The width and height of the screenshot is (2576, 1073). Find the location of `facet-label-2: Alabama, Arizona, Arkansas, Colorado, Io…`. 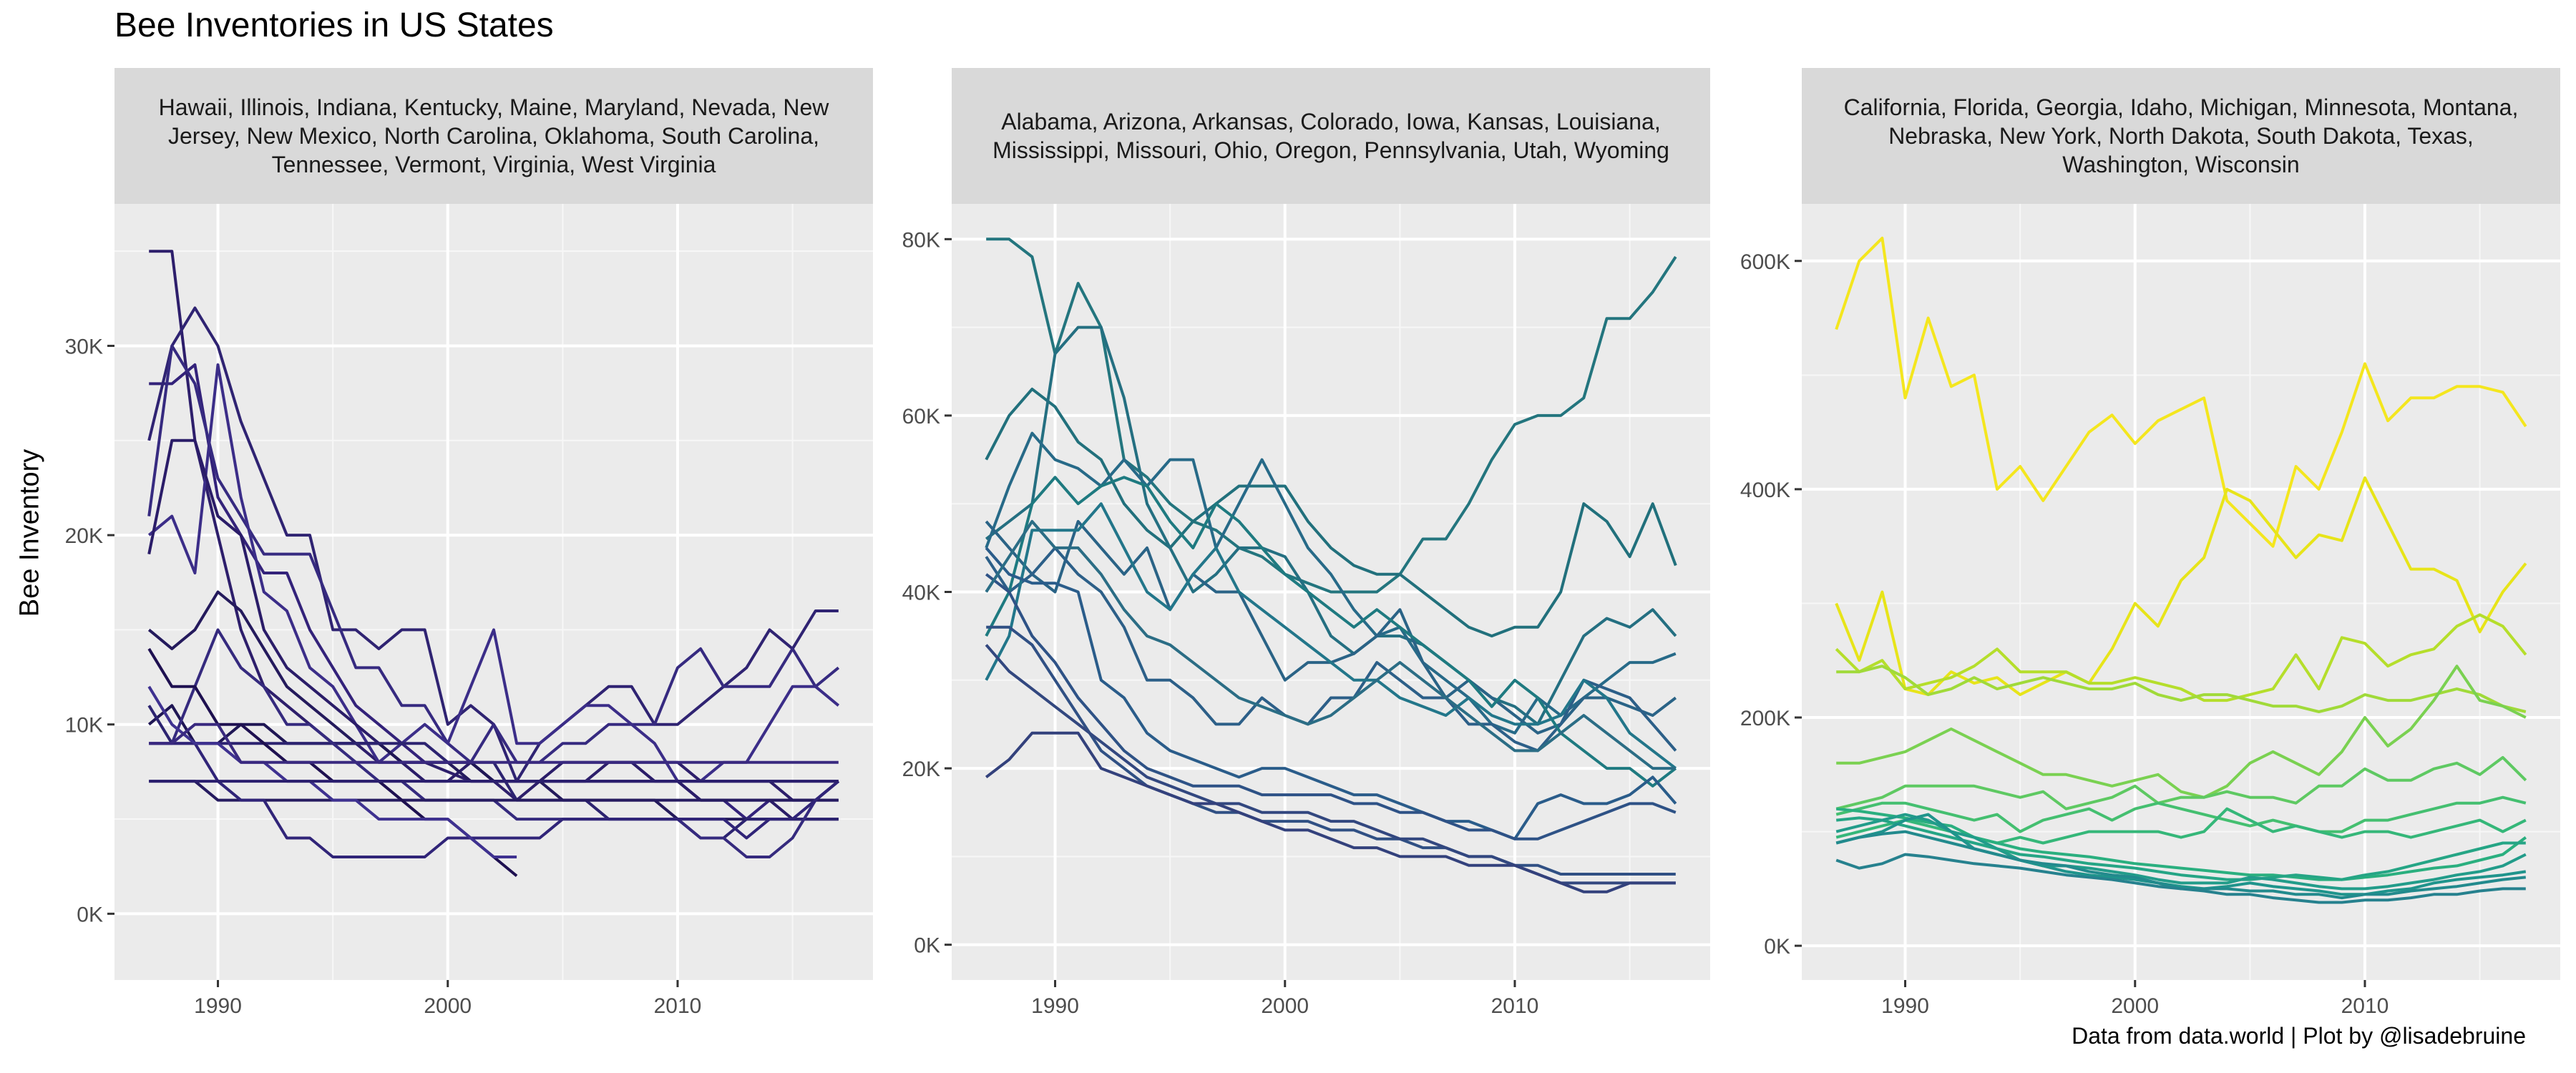

facet-label-2: Alabama, Arizona, Arkansas, Colorado, Io… is located at coordinates (1330, 136).